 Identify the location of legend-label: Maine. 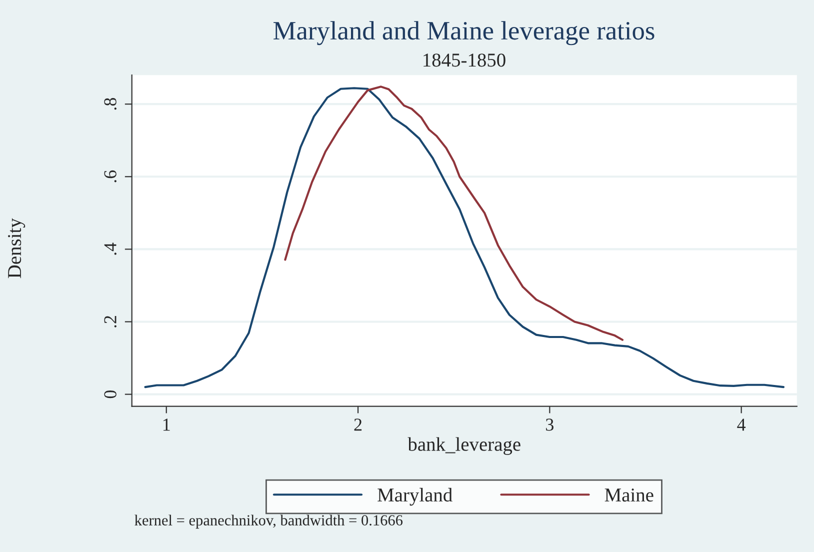
(629, 495).